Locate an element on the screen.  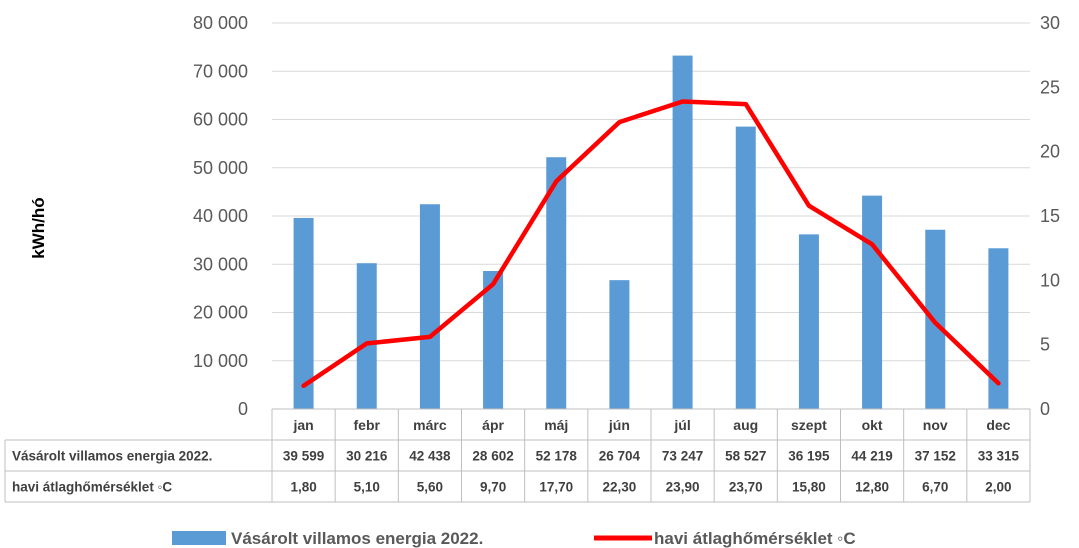
table-cell: 12,80 is located at coordinates (872, 487).